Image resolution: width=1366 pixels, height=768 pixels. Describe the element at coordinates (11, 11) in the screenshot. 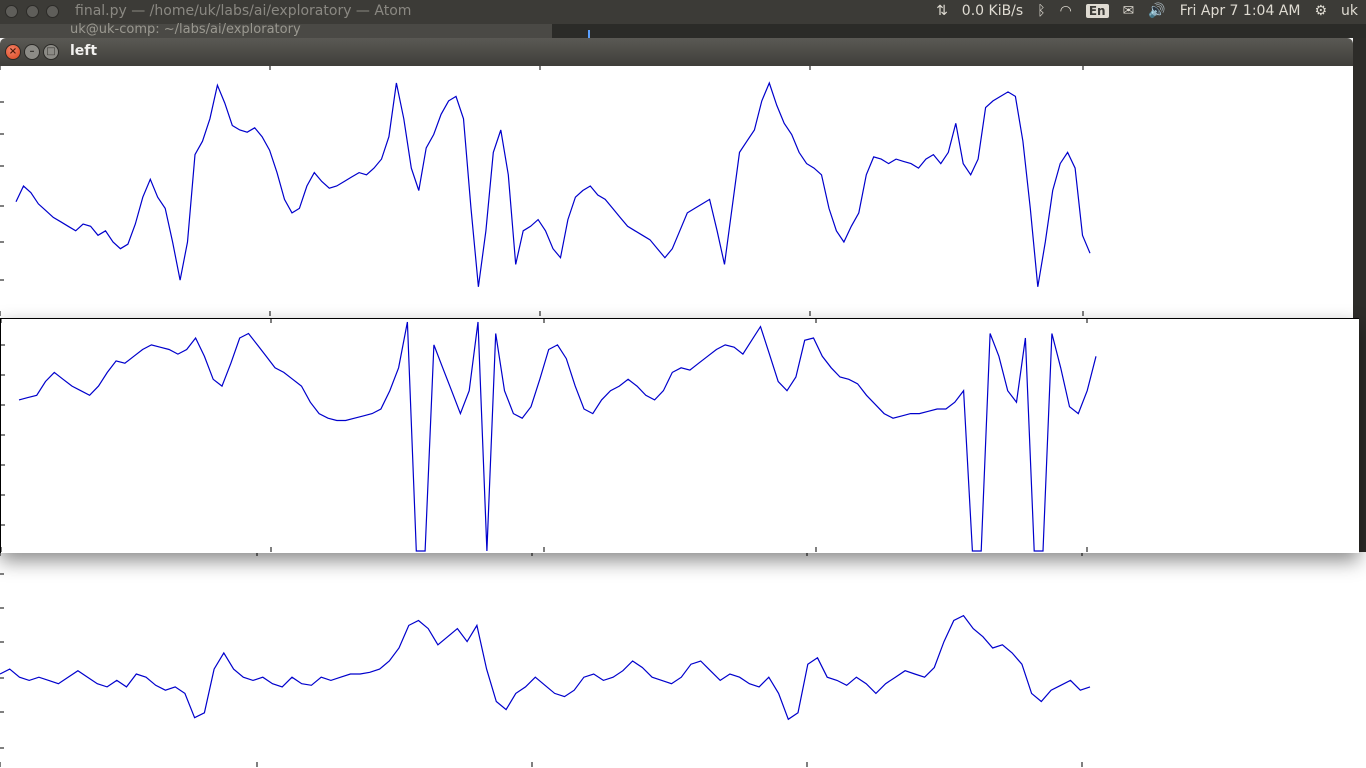

I see `ghost-close-icon` at that location.